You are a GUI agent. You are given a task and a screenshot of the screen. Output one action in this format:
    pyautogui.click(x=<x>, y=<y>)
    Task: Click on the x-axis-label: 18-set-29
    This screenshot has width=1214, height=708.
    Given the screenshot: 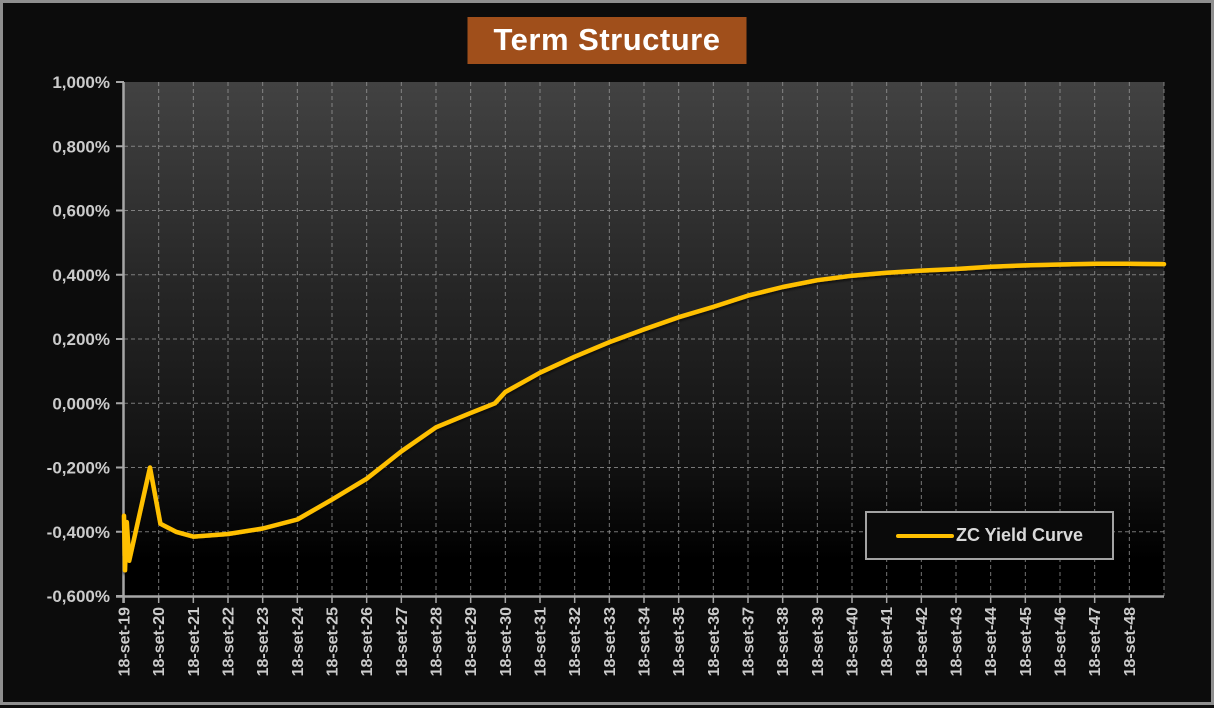 What is the action you would take?
    pyautogui.click(x=471, y=641)
    